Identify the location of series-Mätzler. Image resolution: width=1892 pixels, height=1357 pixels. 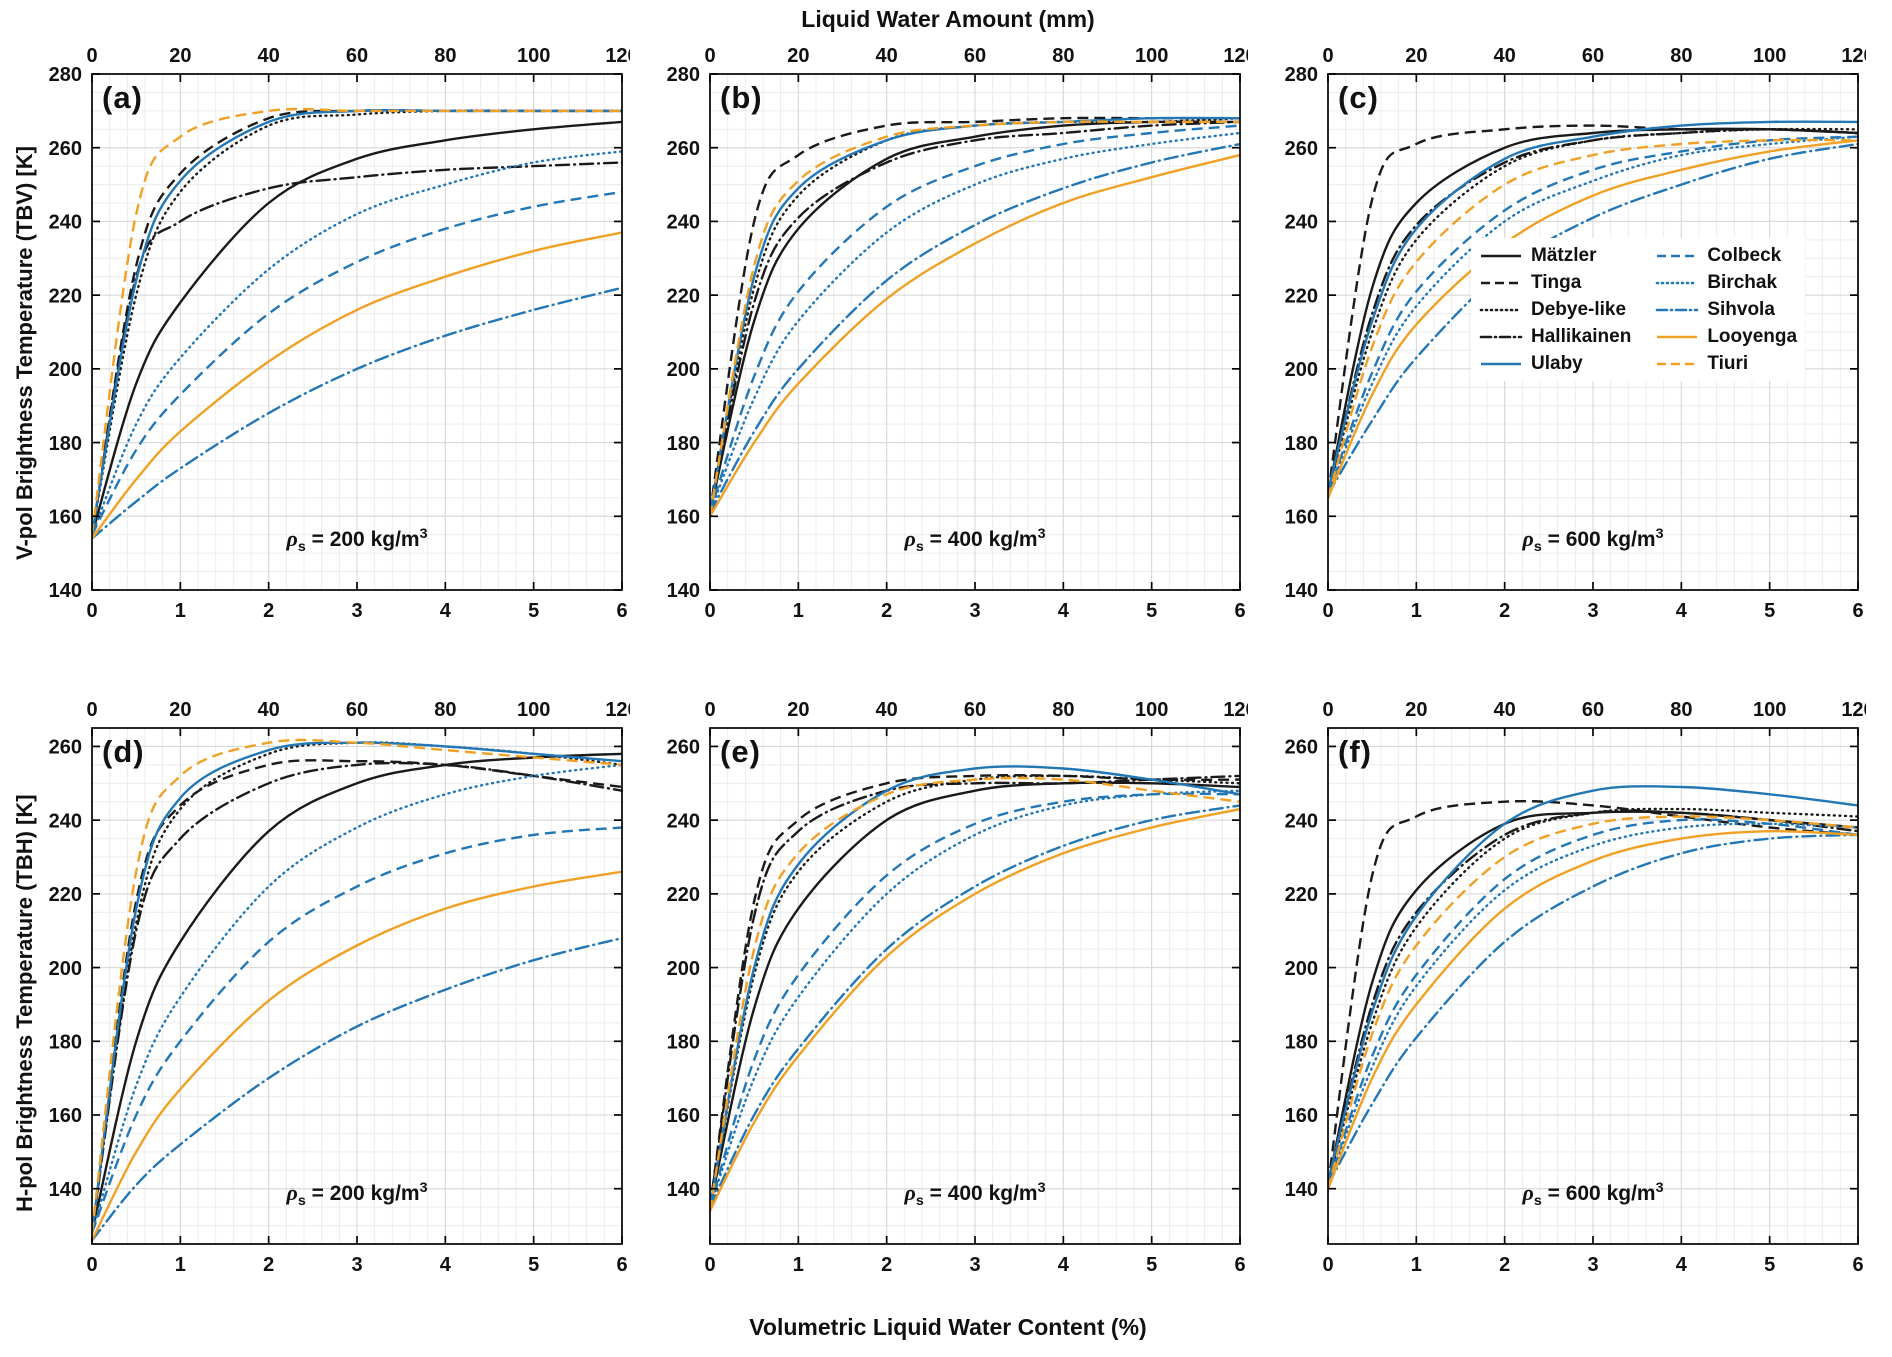
(975, 994).